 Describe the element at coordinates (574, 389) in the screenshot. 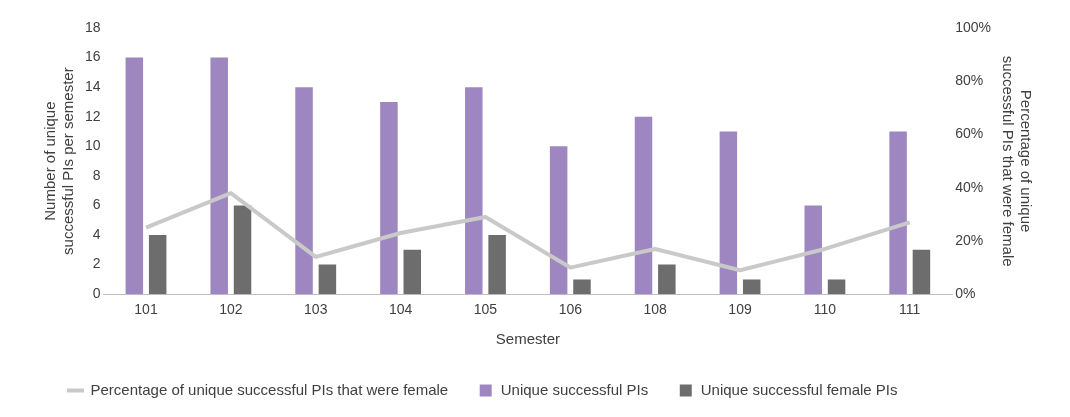

I see `legend-label: Unique successful PIs` at that location.